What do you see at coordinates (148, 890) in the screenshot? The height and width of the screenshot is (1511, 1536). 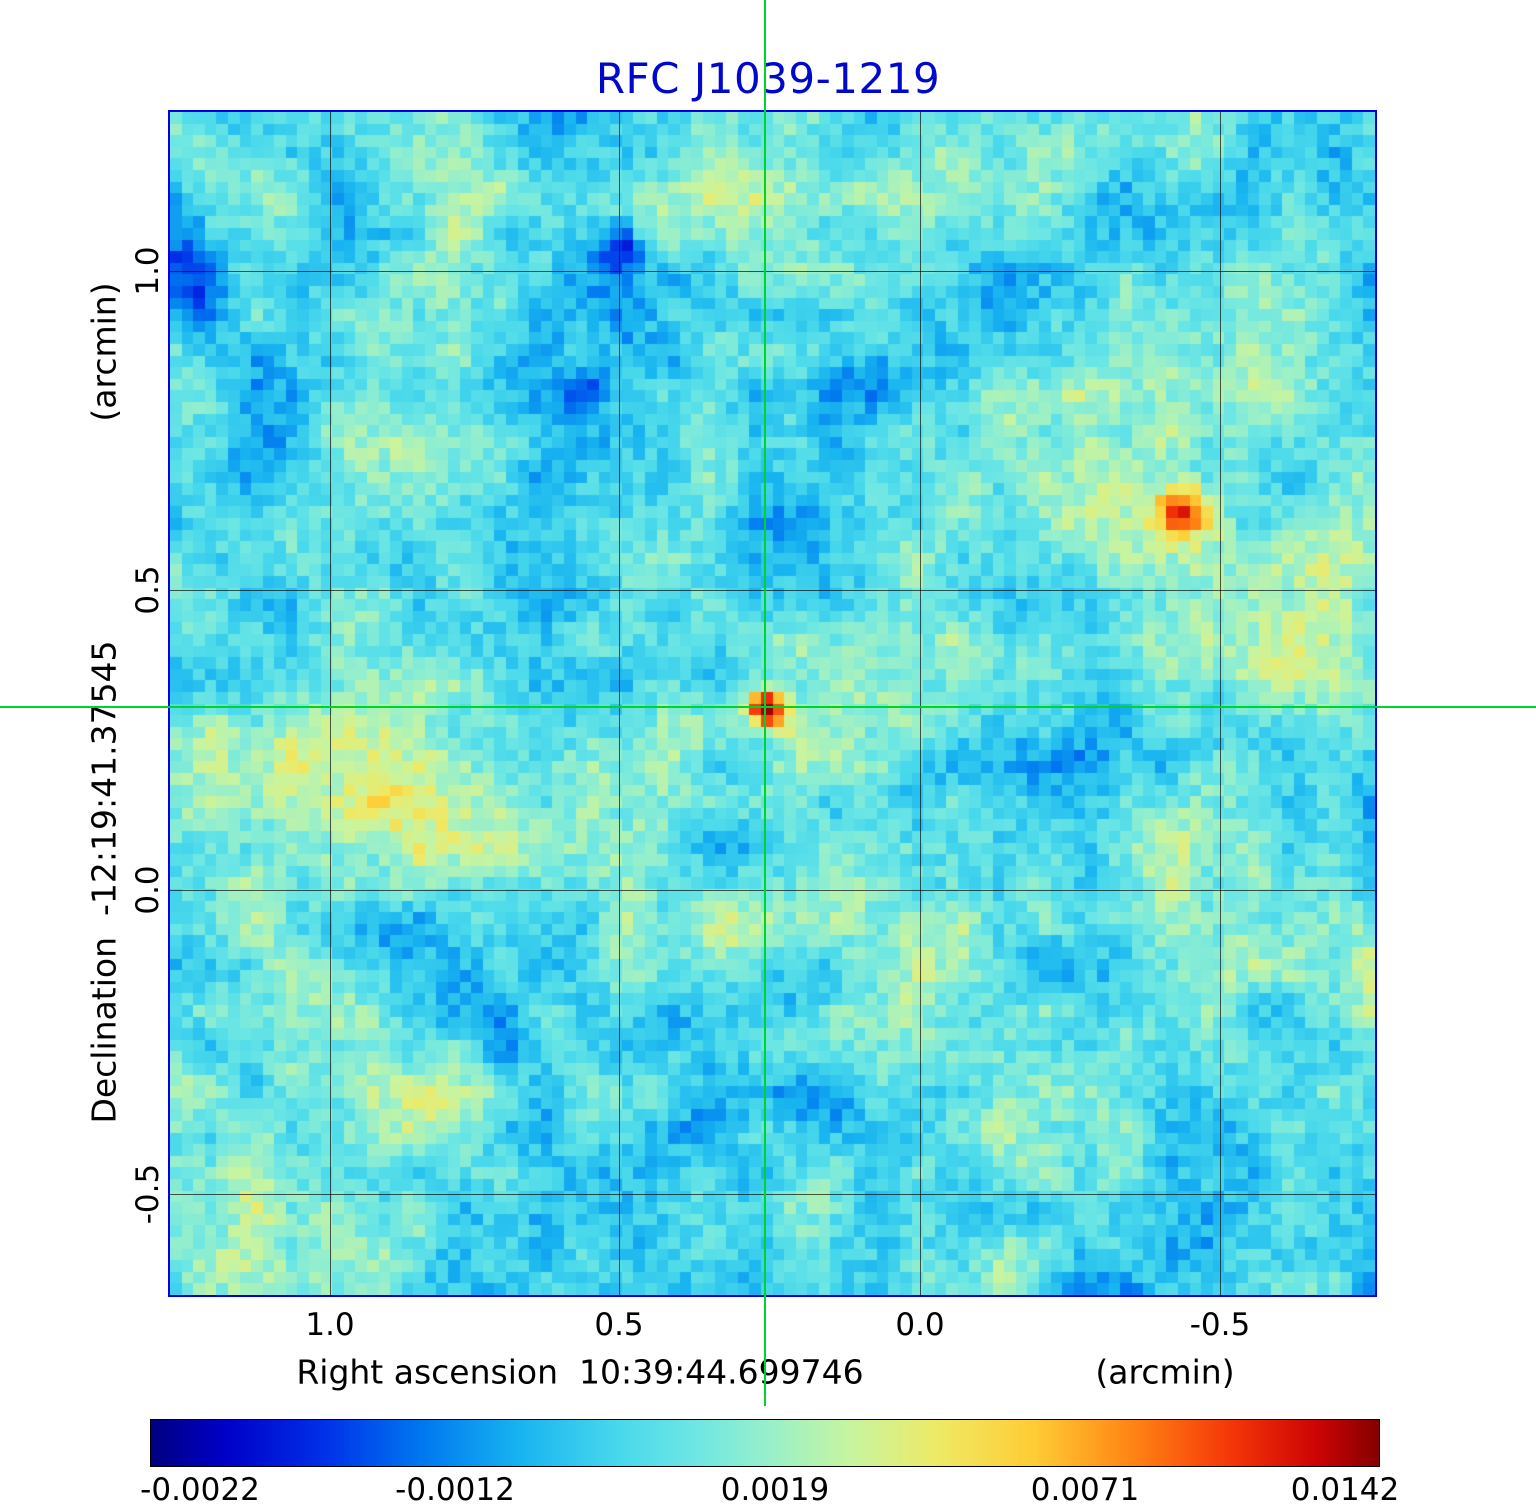 I see `y-tick-label: 0.0` at bounding box center [148, 890].